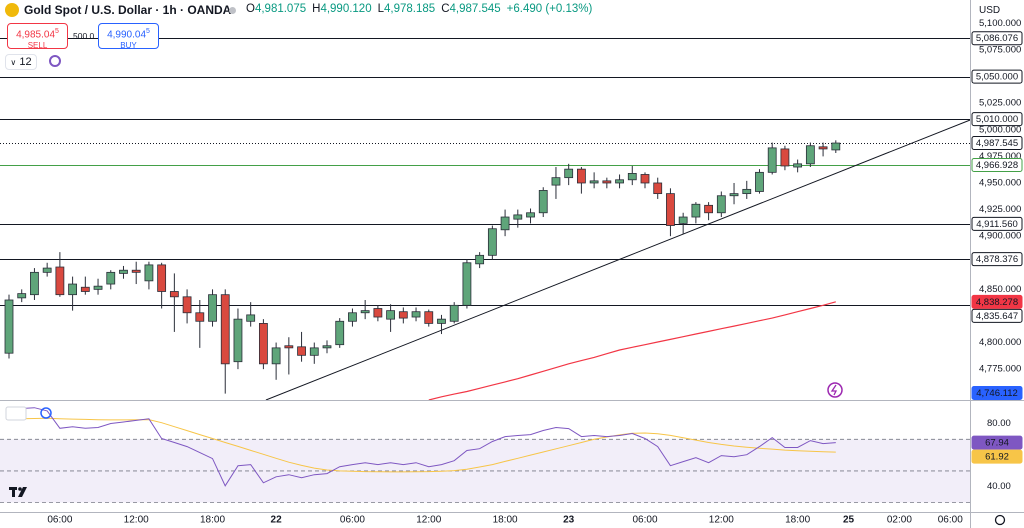  Describe the element at coordinates (990, 10) in the screenshot. I see `currency: USD` at that location.